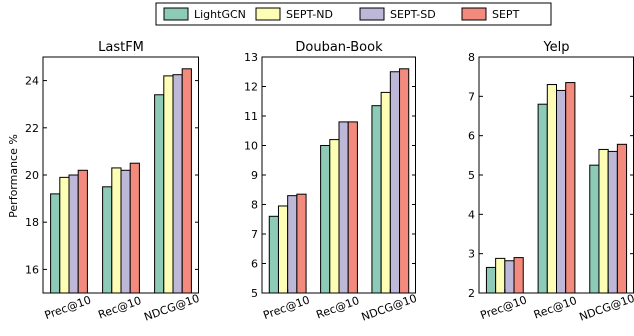 Image resolution: width=634 pixels, height=336 pixels. Describe the element at coordinates (254, 264) in the screenshot. I see `y-tick-1-1: 6` at that location.